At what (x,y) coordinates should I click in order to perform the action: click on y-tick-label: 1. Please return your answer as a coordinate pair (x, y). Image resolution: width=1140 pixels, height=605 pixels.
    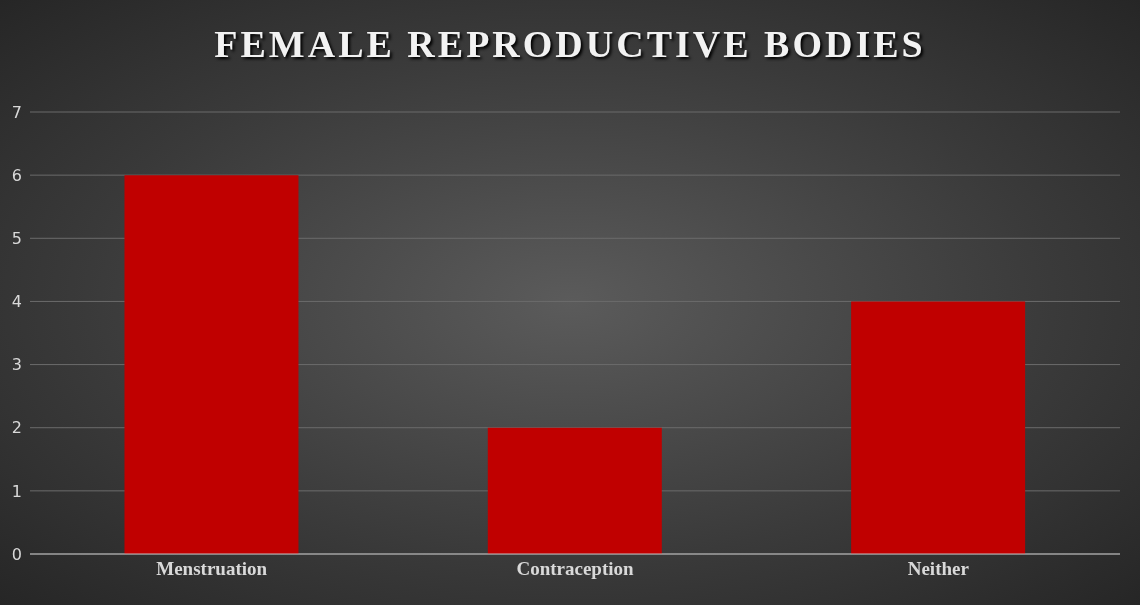
    Looking at the image, I should click on (16, 491).